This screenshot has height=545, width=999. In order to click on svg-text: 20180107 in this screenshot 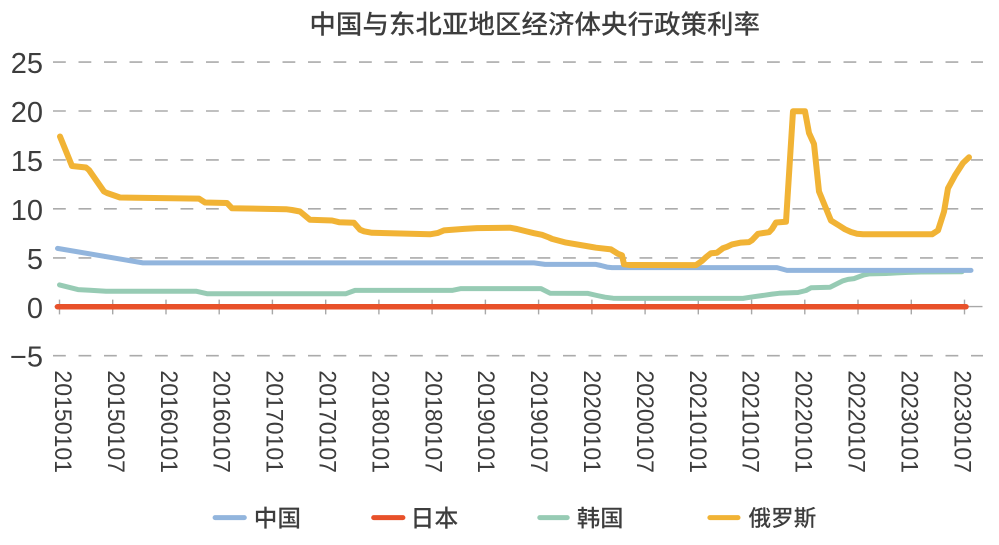, I will do `click(432, 421)`.